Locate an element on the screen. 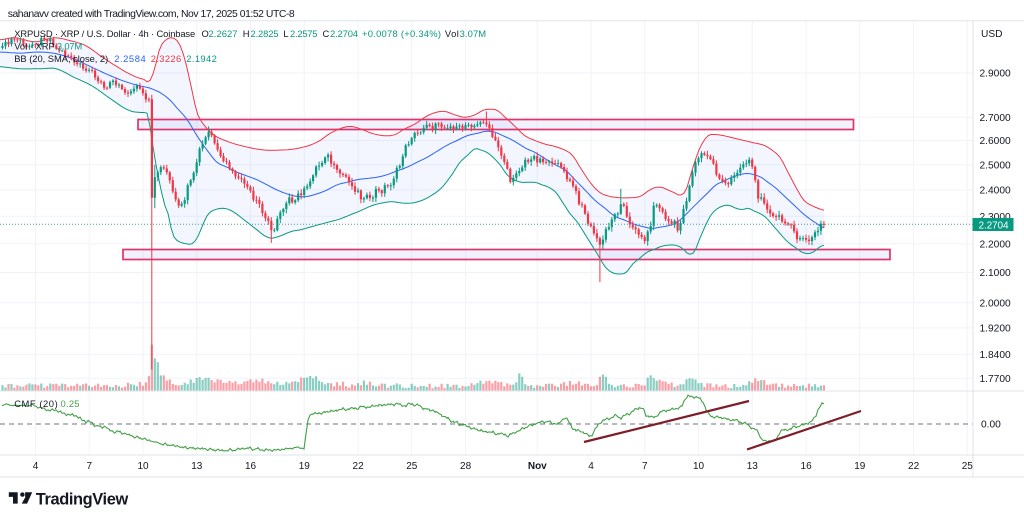 The height and width of the screenshot is (521, 1024). svg-text: 2.6000 is located at coordinates (995, 141).